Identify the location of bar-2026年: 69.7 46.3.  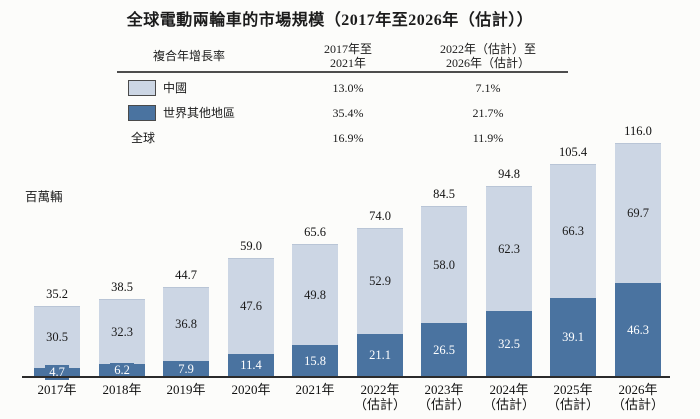
(638, 260).